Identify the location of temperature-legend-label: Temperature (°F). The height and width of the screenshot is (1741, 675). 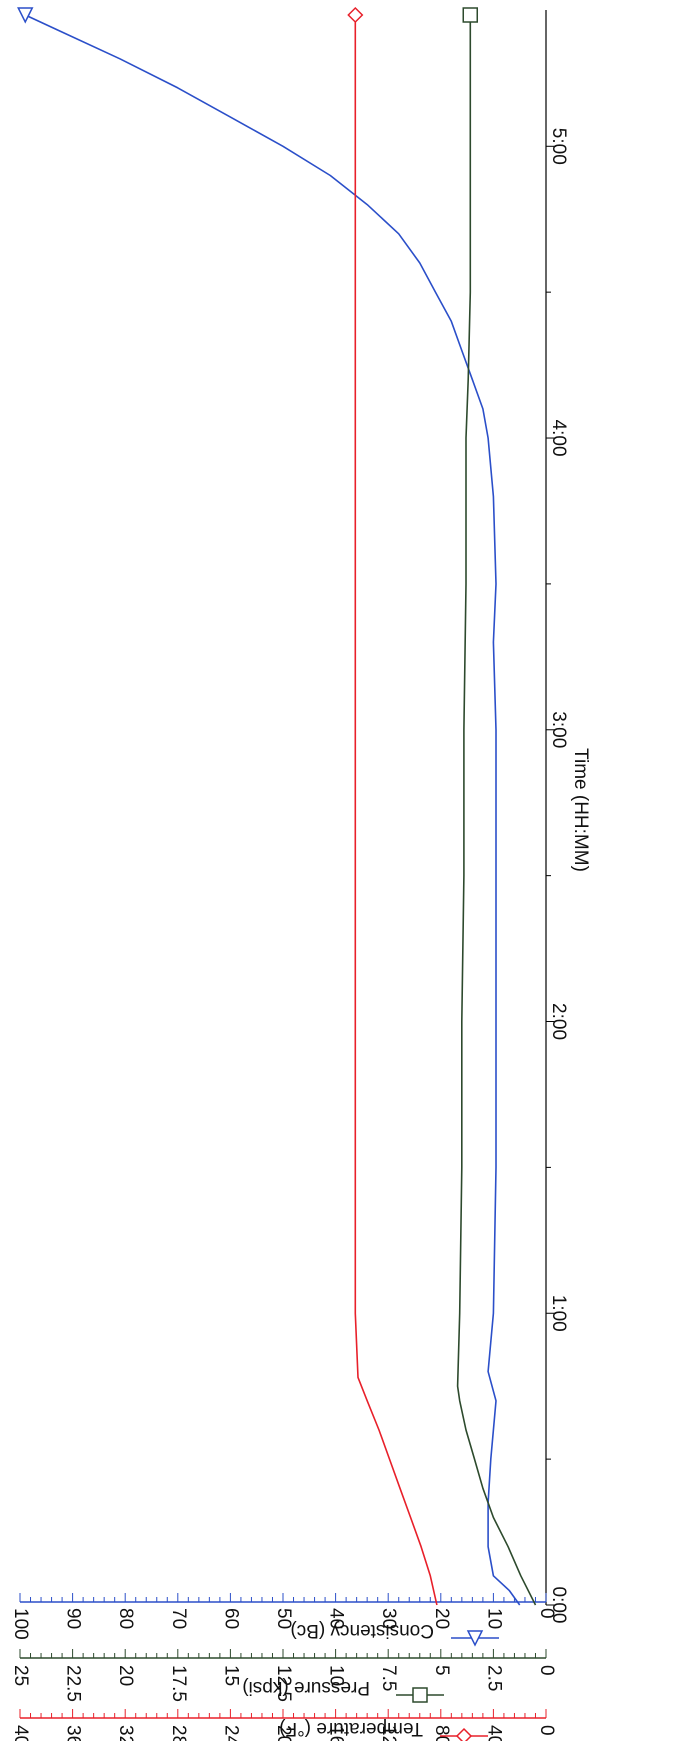
(351, 1728).